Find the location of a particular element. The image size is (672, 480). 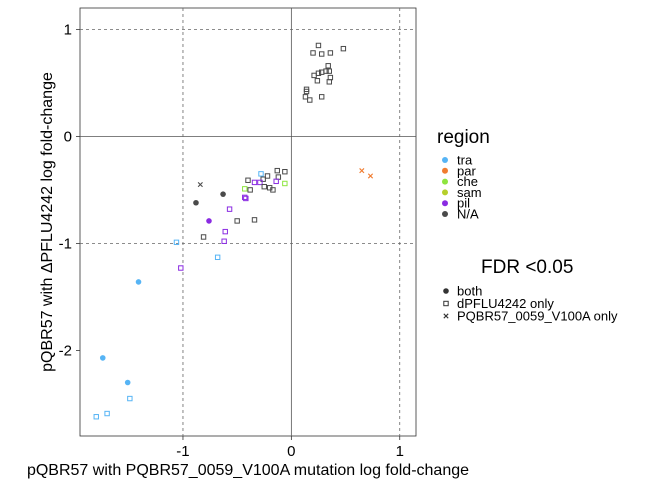

region-legend-item: sam is located at coordinates (462, 192).